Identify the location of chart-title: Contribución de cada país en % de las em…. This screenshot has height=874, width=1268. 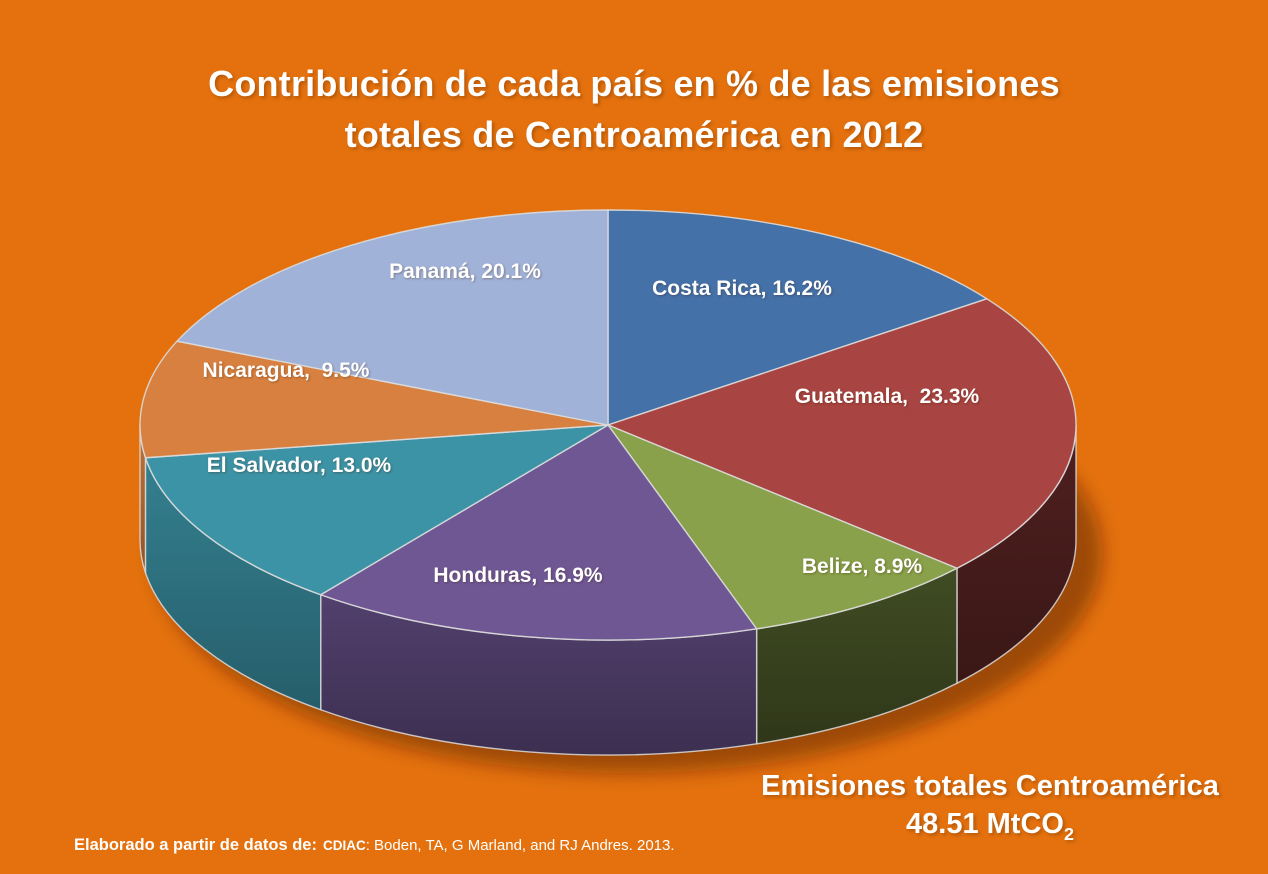
(634, 109).